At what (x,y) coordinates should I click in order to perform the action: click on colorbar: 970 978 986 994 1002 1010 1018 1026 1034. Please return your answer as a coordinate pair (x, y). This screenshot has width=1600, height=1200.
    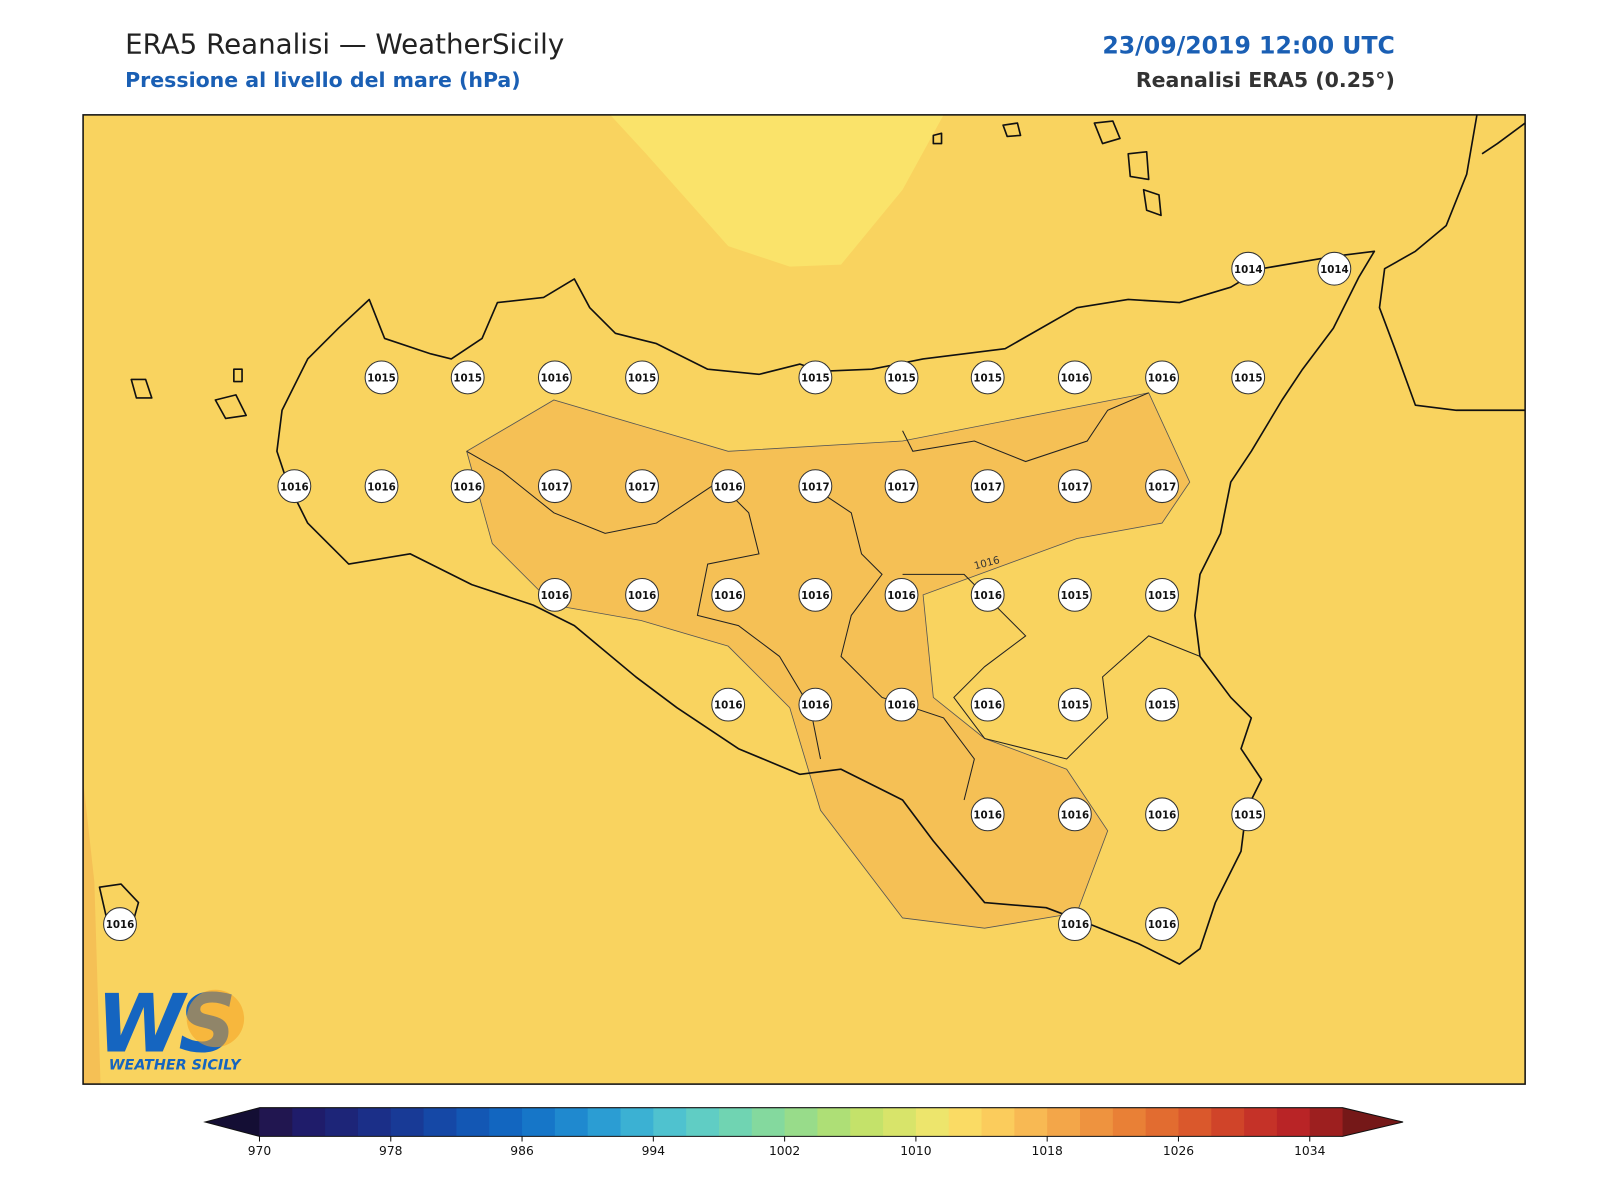
    Looking at the image, I should click on (803, 1132).